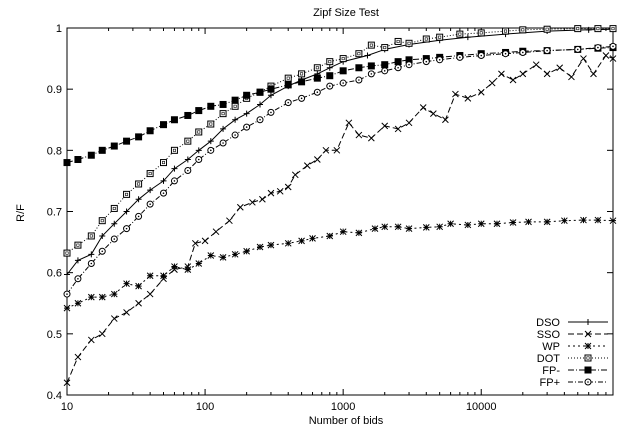 This screenshot has height=429, width=623. I want to click on legend-item: FP+, so click(574, 383).